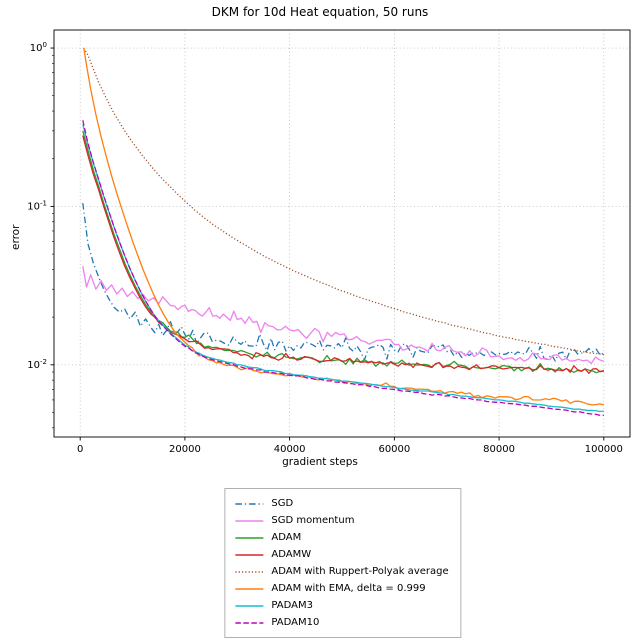 The image size is (640, 638). What do you see at coordinates (604, 449) in the screenshot?
I see `x-tick-label: 100000` at bounding box center [604, 449].